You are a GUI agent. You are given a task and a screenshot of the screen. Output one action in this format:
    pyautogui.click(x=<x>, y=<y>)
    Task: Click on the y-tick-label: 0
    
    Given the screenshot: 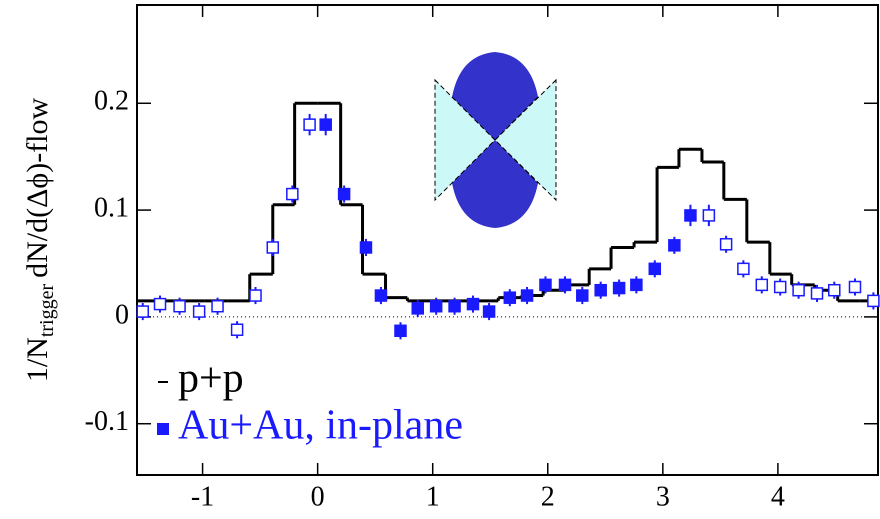 What is the action you would take?
    pyautogui.click(x=122, y=314)
    